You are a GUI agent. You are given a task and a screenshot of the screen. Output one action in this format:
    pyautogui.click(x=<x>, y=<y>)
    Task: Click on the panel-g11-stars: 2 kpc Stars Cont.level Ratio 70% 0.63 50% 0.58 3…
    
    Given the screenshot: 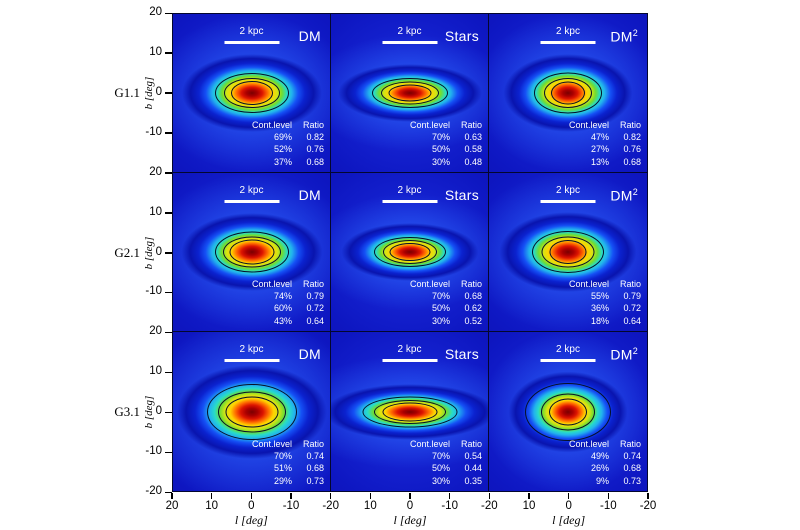 What is the action you would take?
    pyautogui.click(x=410, y=93)
    